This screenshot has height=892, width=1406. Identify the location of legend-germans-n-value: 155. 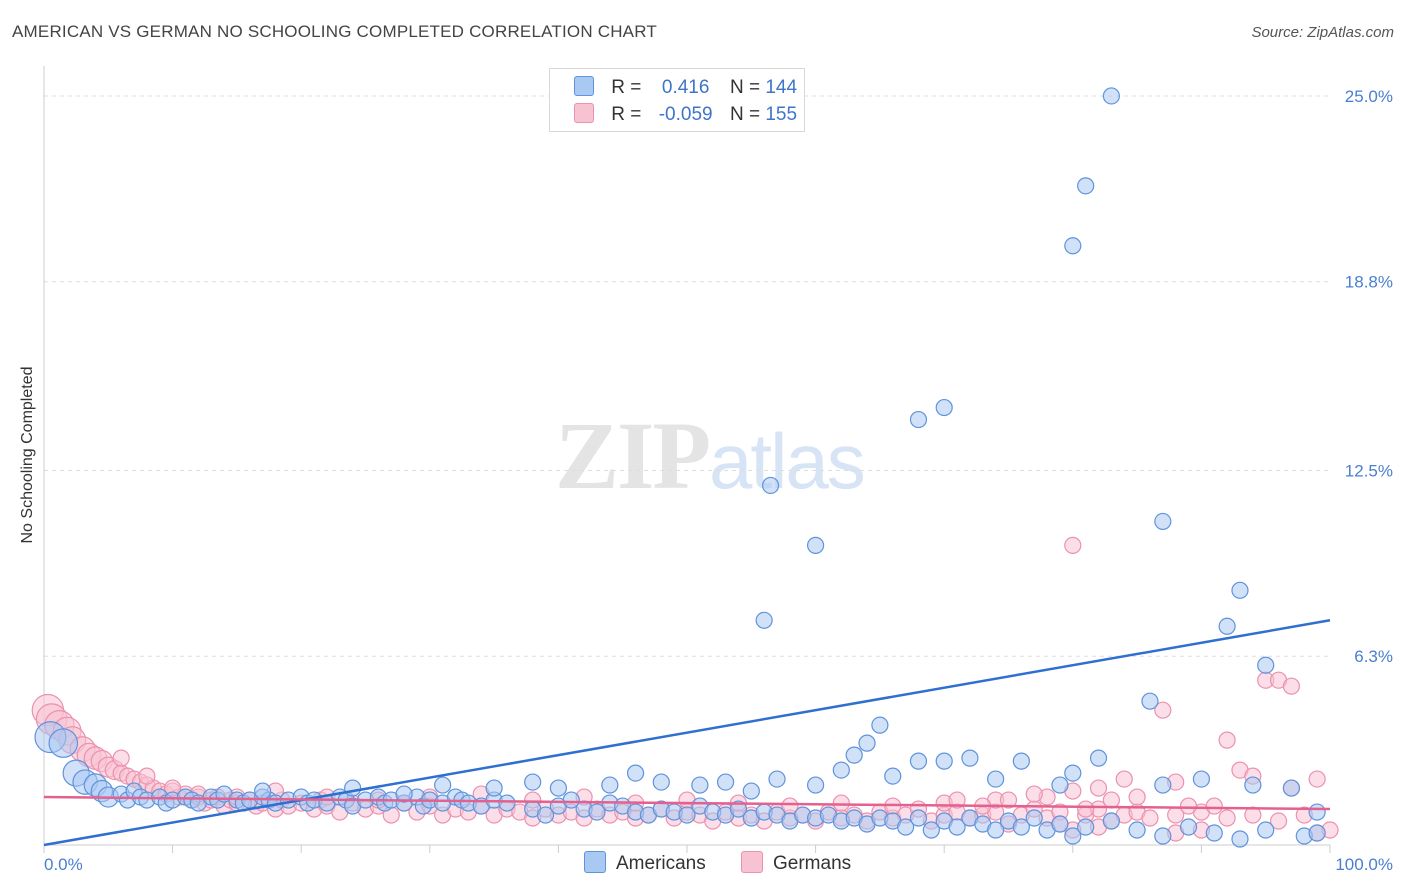
(781, 114).